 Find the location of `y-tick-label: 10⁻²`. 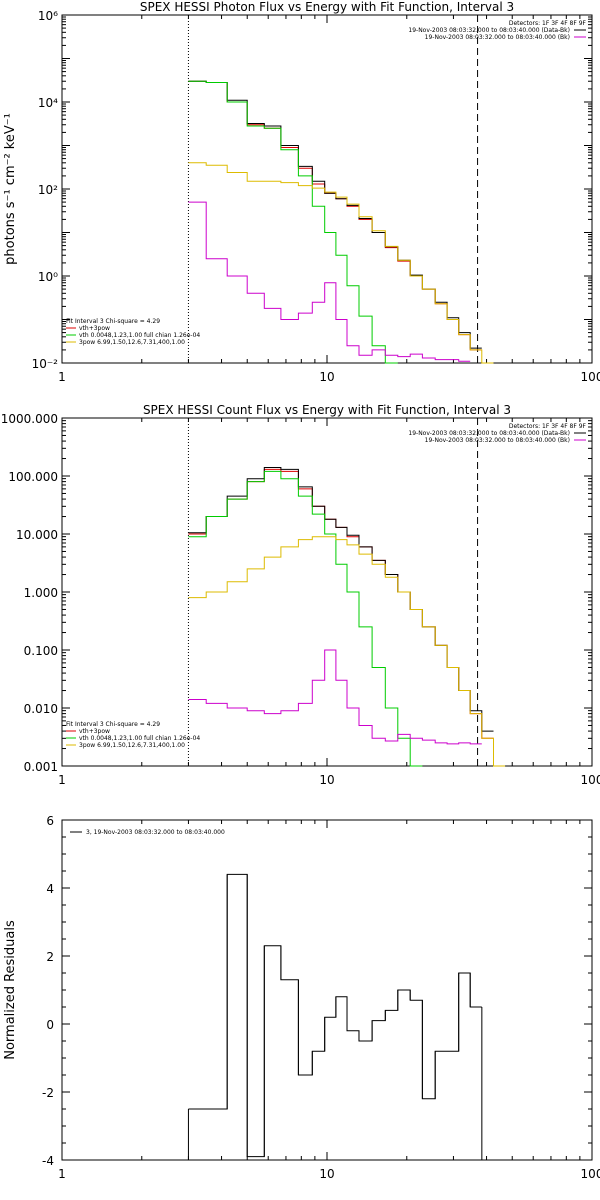

y-tick-label: 10⁻² is located at coordinates (45, 364).